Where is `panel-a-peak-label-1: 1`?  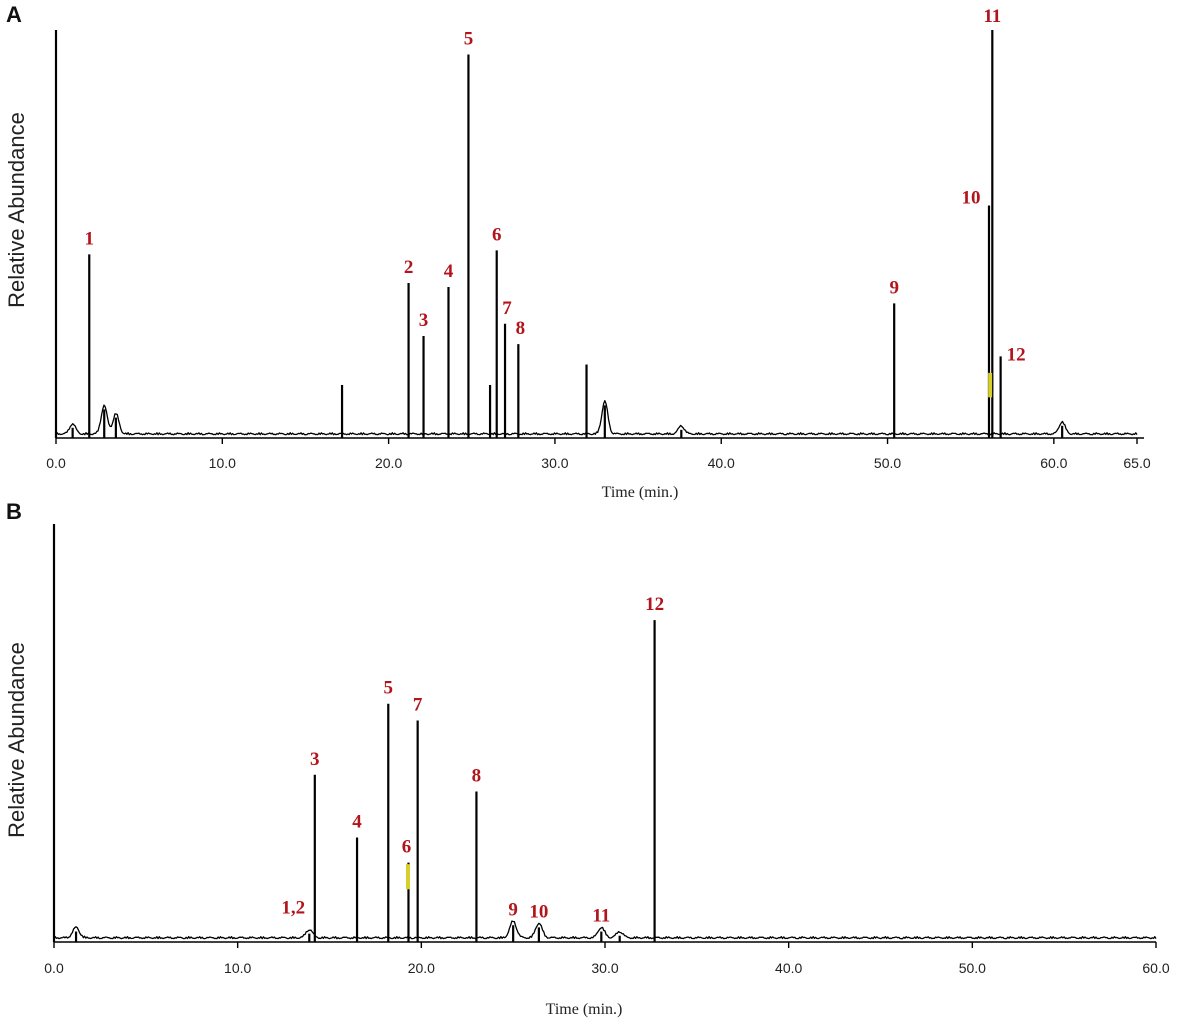 panel-a-peak-label-1: 1 is located at coordinates (90, 238).